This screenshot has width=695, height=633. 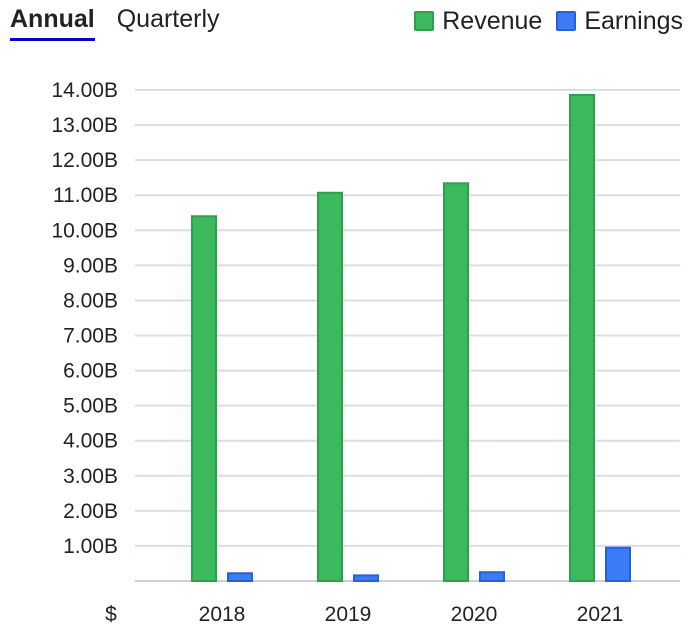 I want to click on y-tick-label: 10.00B, so click(x=84, y=230).